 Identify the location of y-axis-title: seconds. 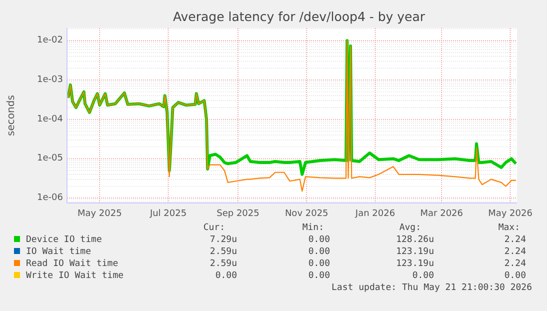
(11, 115).